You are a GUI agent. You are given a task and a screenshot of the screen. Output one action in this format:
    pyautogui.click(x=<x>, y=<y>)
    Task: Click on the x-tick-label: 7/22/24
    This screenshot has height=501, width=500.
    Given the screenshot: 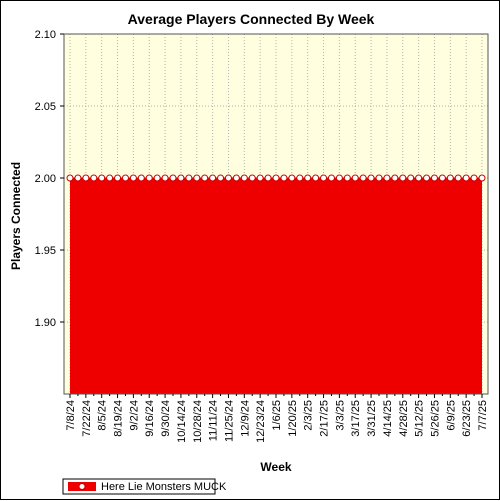 What is the action you would take?
    pyautogui.click(x=87, y=418)
    